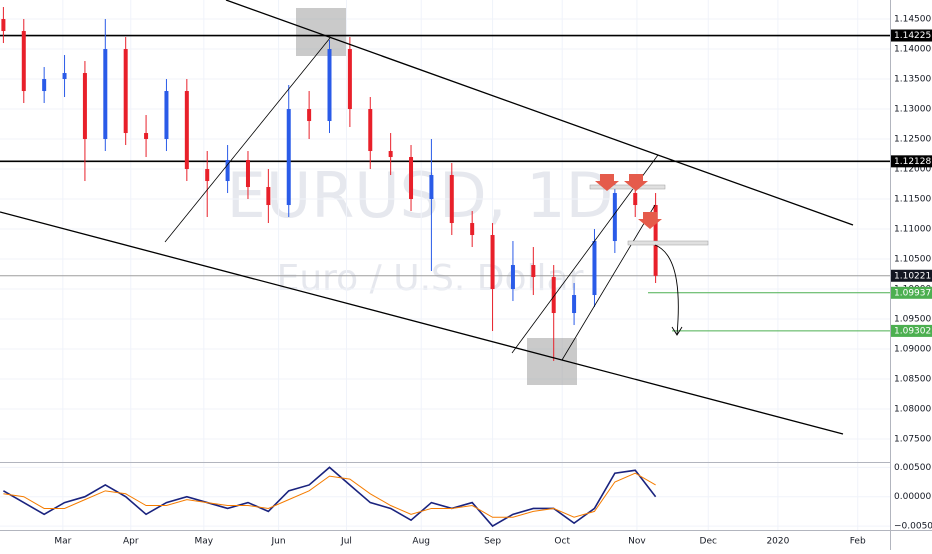 This screenshot has height=554, width=932. Describe the element at coordinates (912, 468) in the screenshot. I see `y-tick-label: 0.00500` at that location.